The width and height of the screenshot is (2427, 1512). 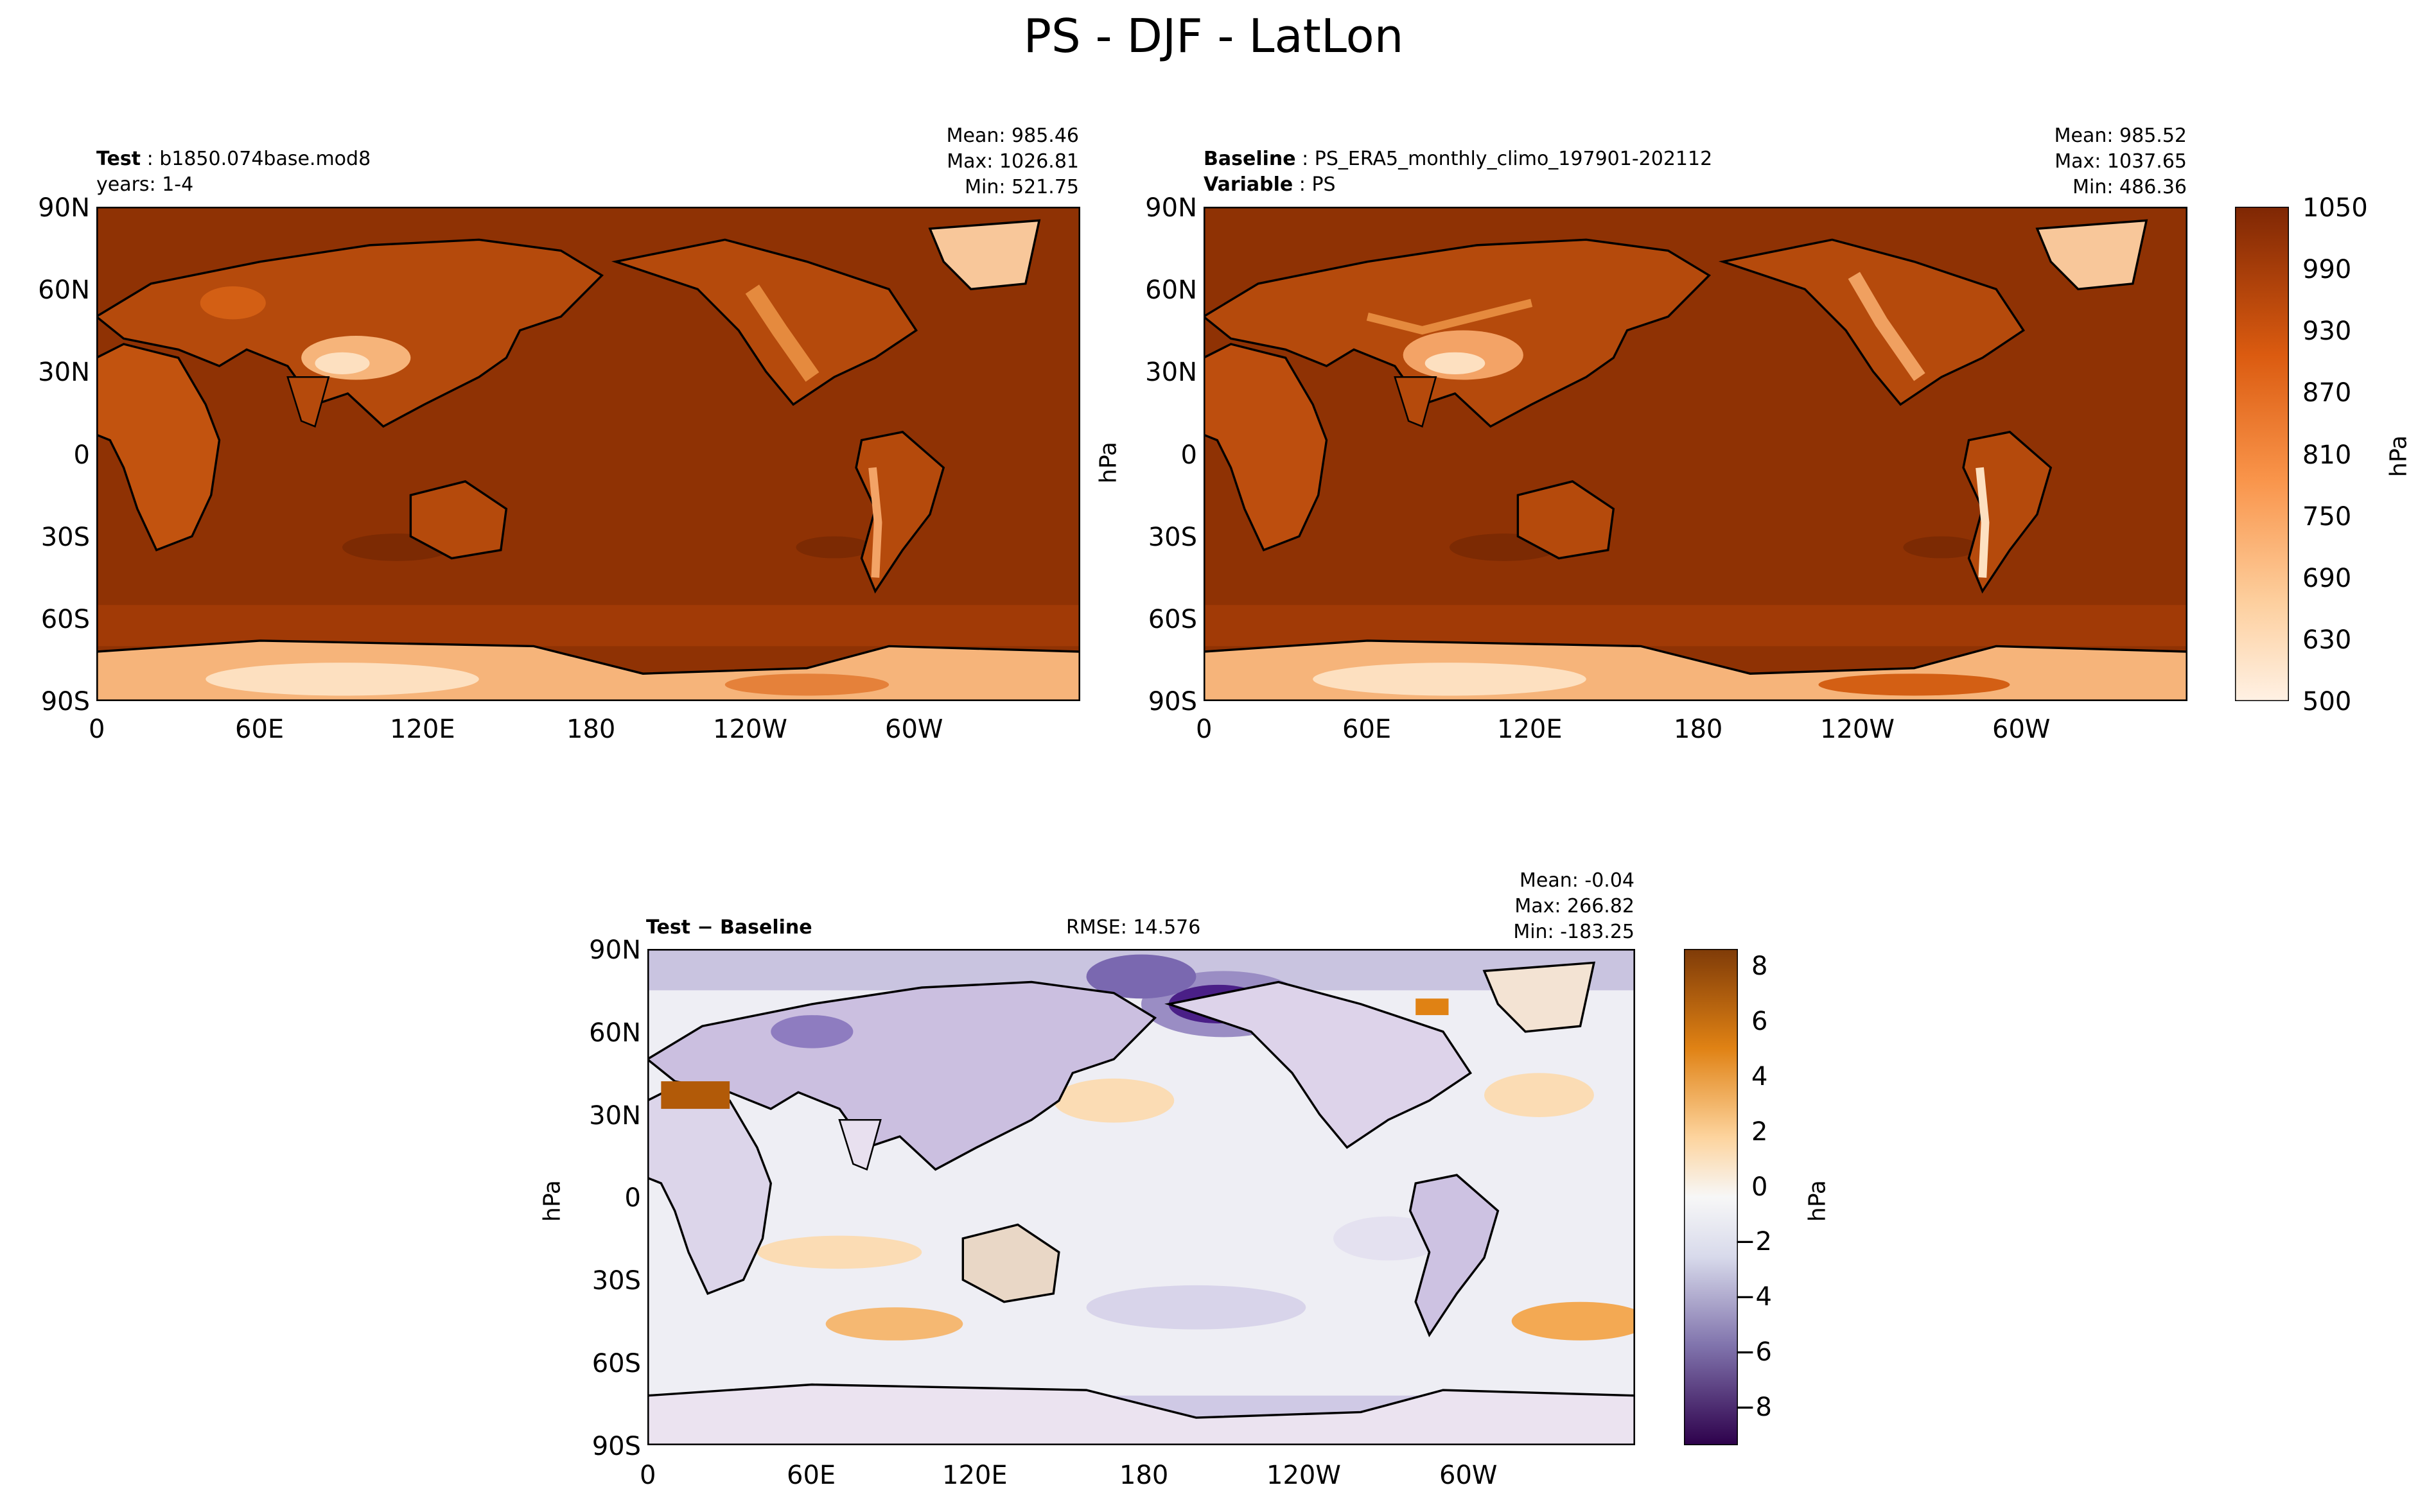 What do you see at coordinates (1573, 932) in the screenshot?
I see `diff-min: Min: -183.25` at bounding box center [1573, 932].